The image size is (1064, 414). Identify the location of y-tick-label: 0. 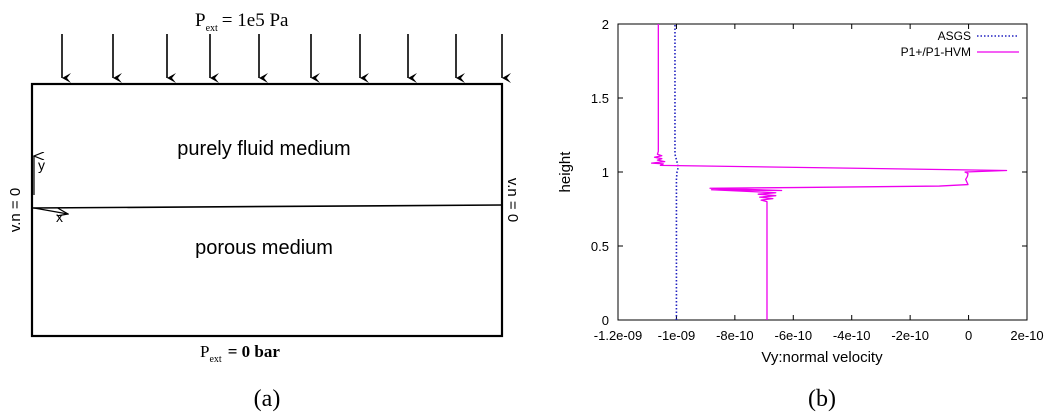
(605, 320).